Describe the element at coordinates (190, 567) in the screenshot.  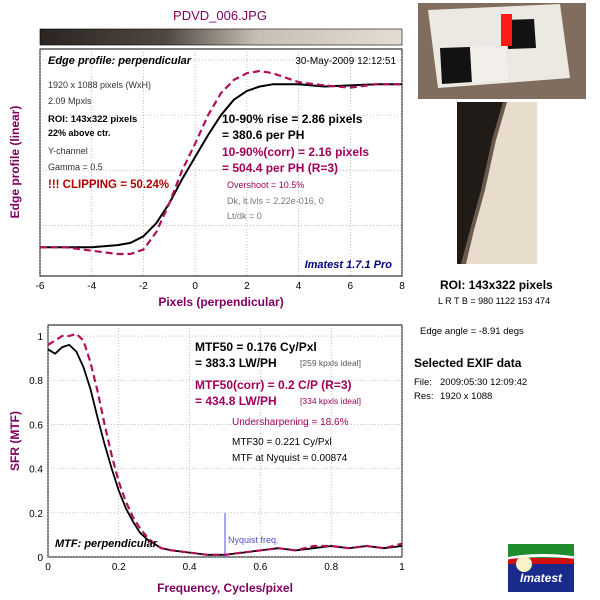
I see `mtf-x-tick-label: 0.4` at that location.